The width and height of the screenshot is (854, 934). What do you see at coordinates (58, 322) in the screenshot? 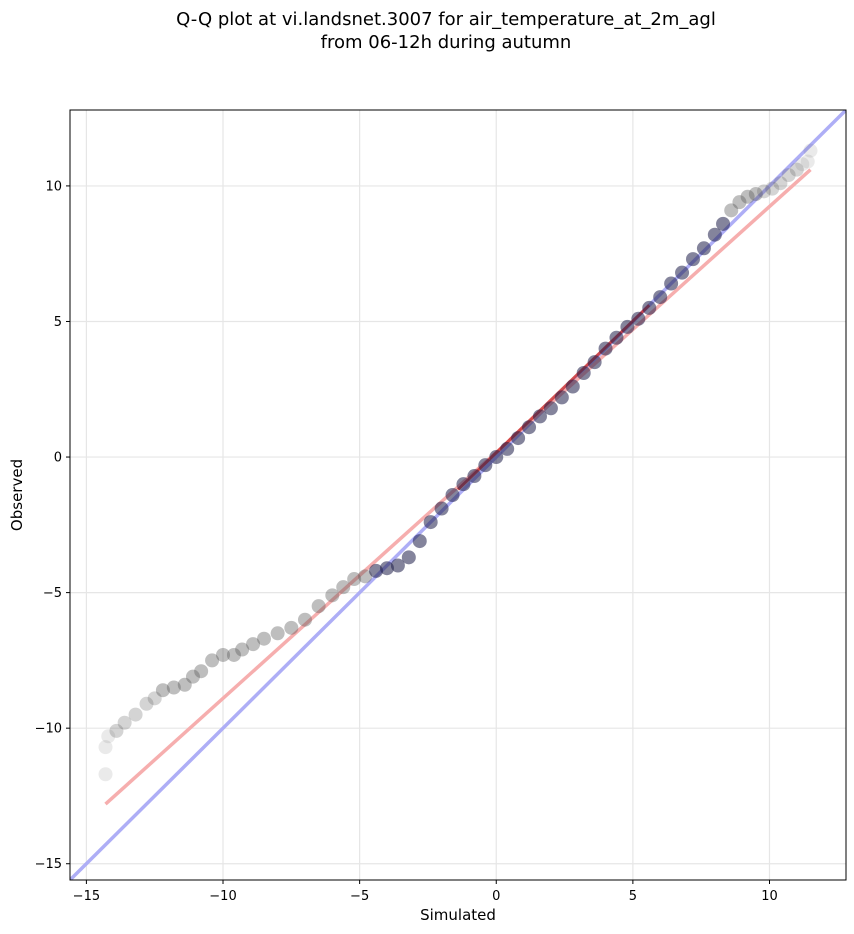
I see `y-tick-label: 5` at bounding box center [58, 322].